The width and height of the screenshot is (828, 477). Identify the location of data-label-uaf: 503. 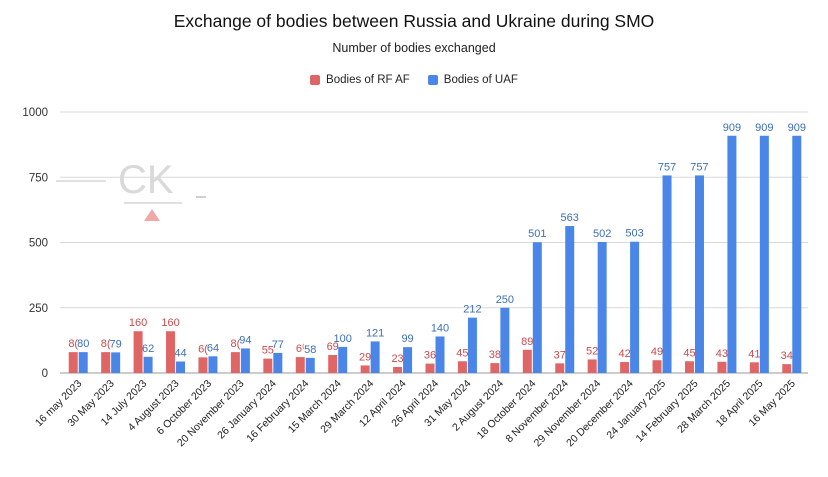
(634, 234).